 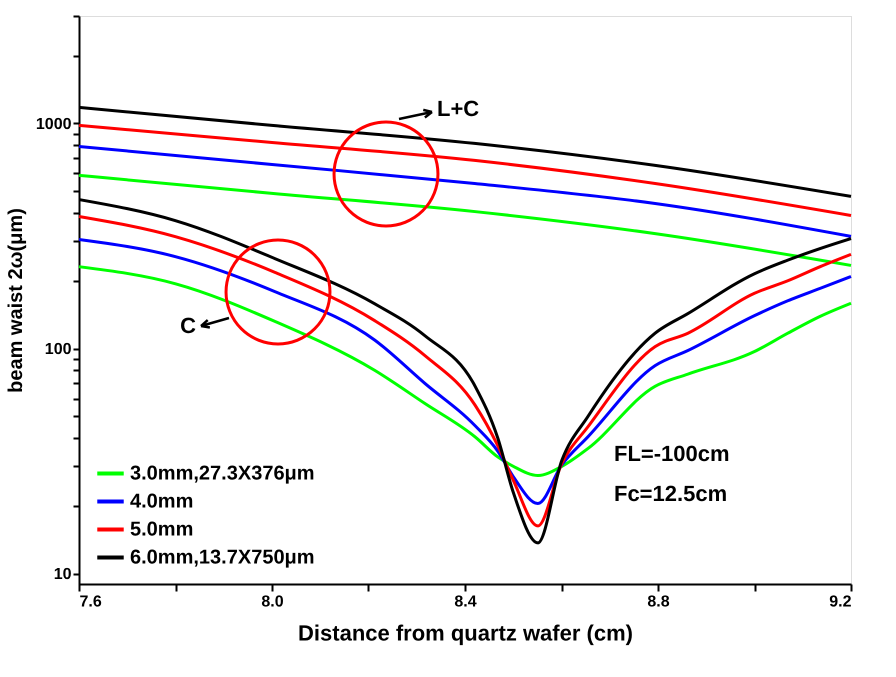 What do you see at coordinates (54, 124) in the screenshot?
I see `y-tick-label: 1000` at bounding box center [54, 124].